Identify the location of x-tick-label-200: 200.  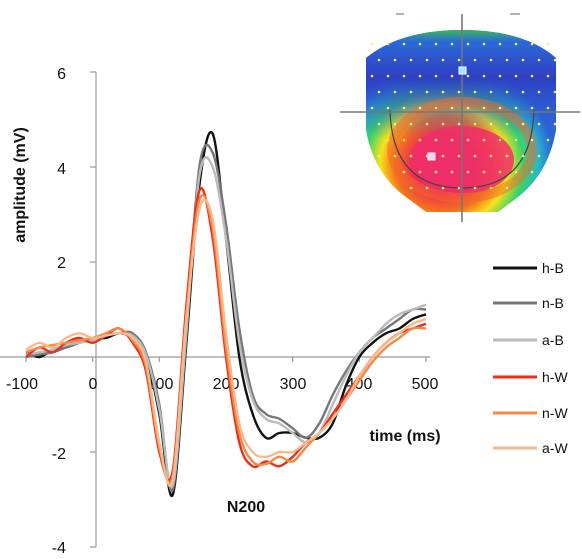
(226, 384).